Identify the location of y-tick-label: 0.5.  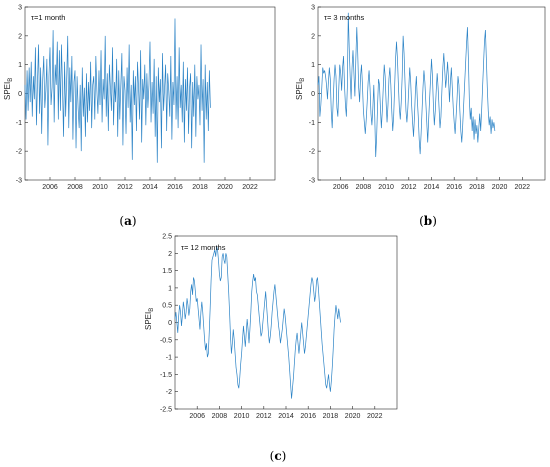
(167, 306).